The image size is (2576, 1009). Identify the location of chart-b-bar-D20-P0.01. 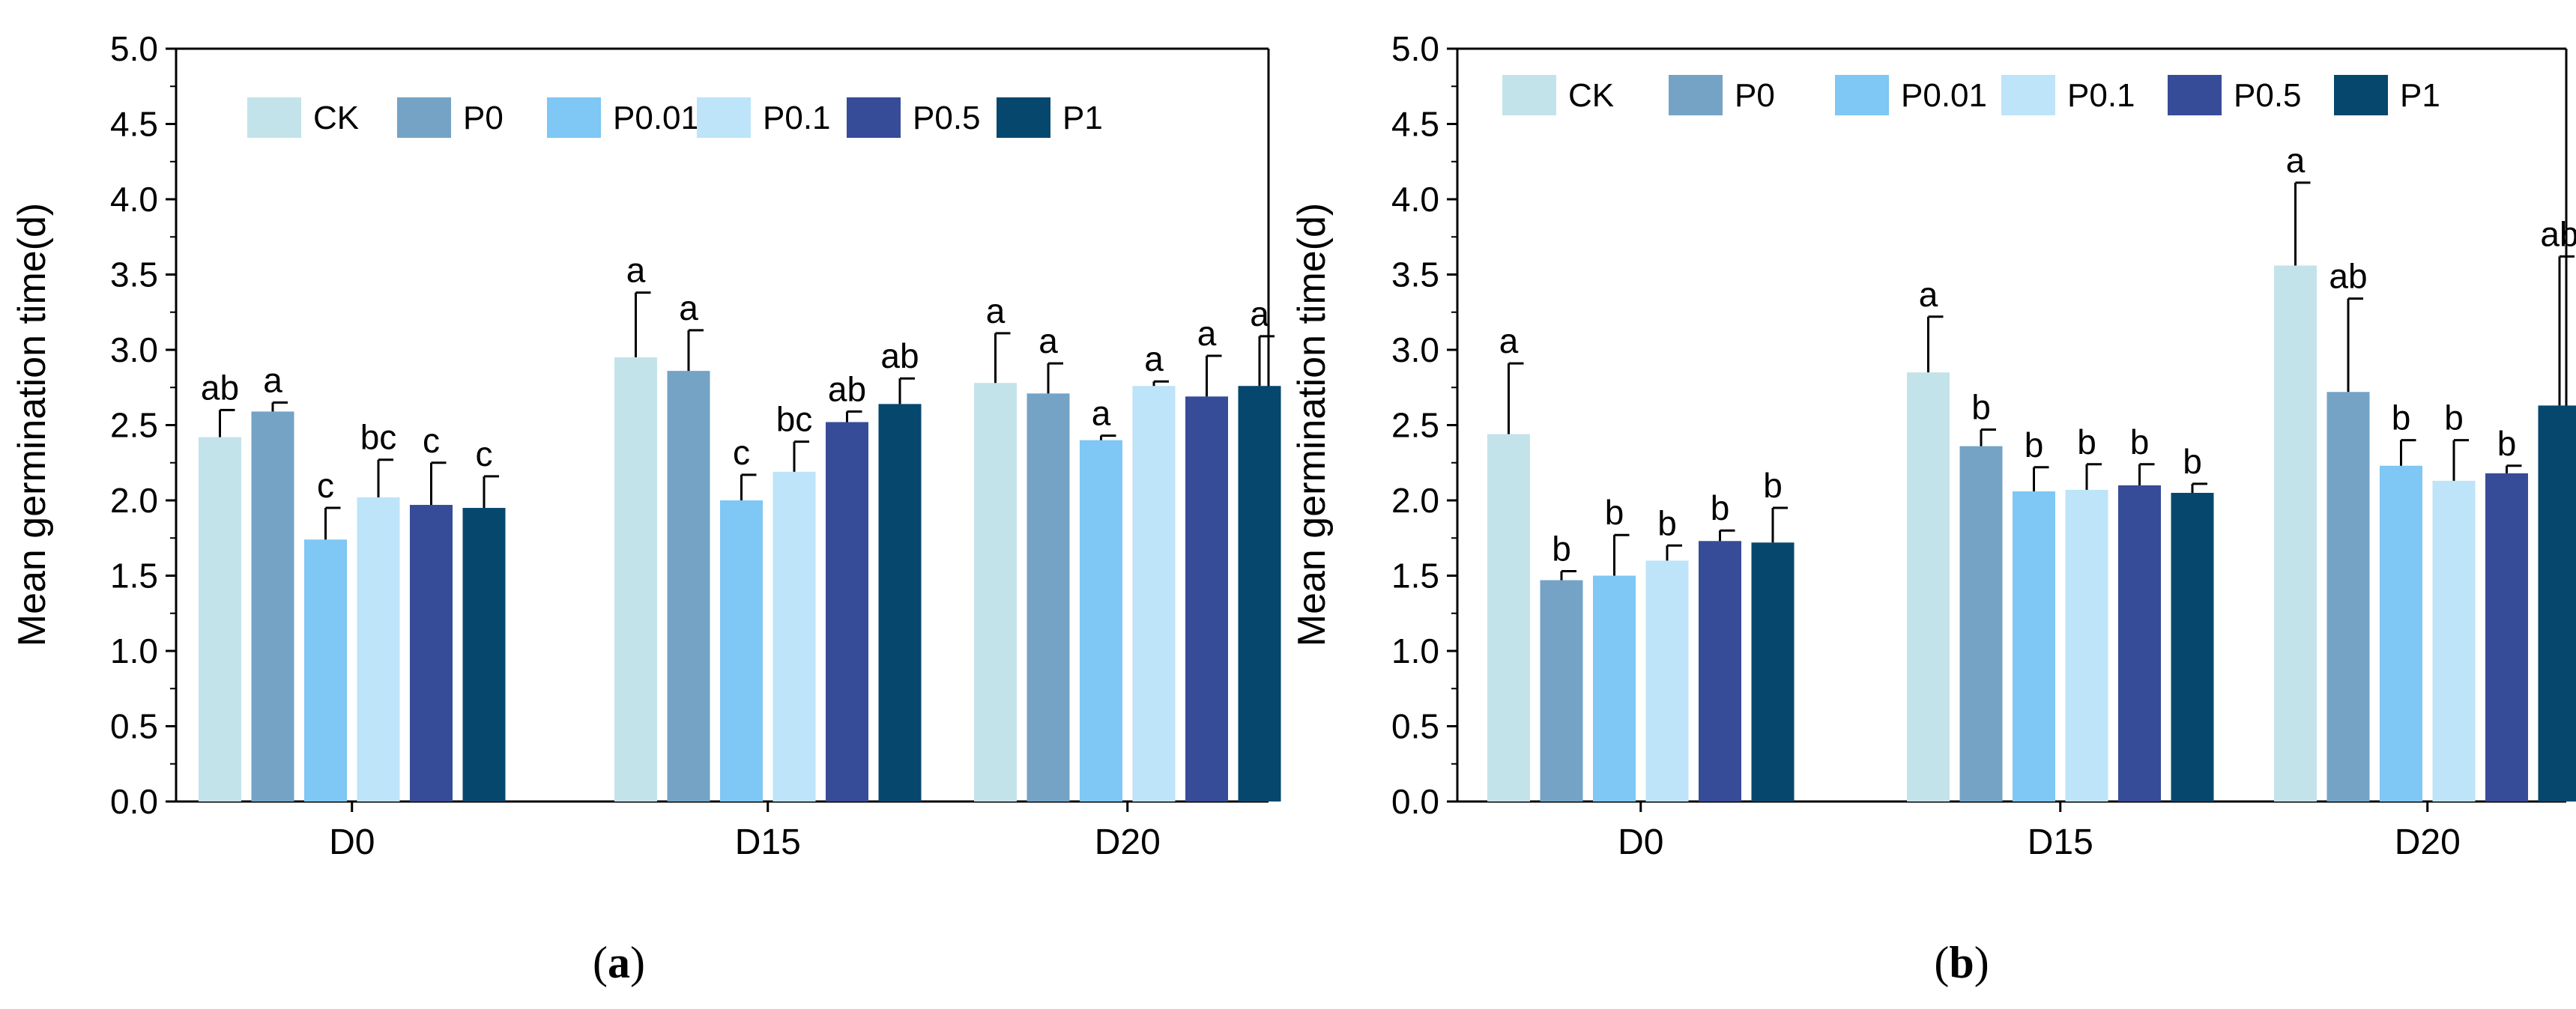
(2401, 633).